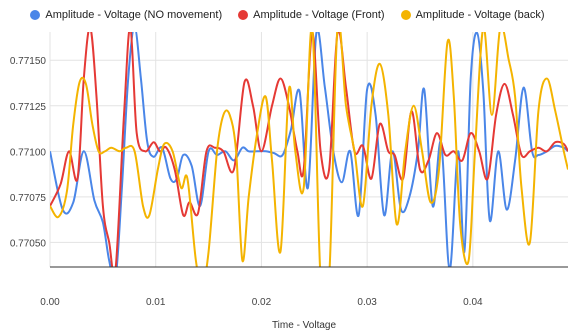 This screenshot has height=335, width=575. Describe the element at coordinates (304, 325) in the screenshot. I see `x-axis-title: Time - Voltage` at that location.